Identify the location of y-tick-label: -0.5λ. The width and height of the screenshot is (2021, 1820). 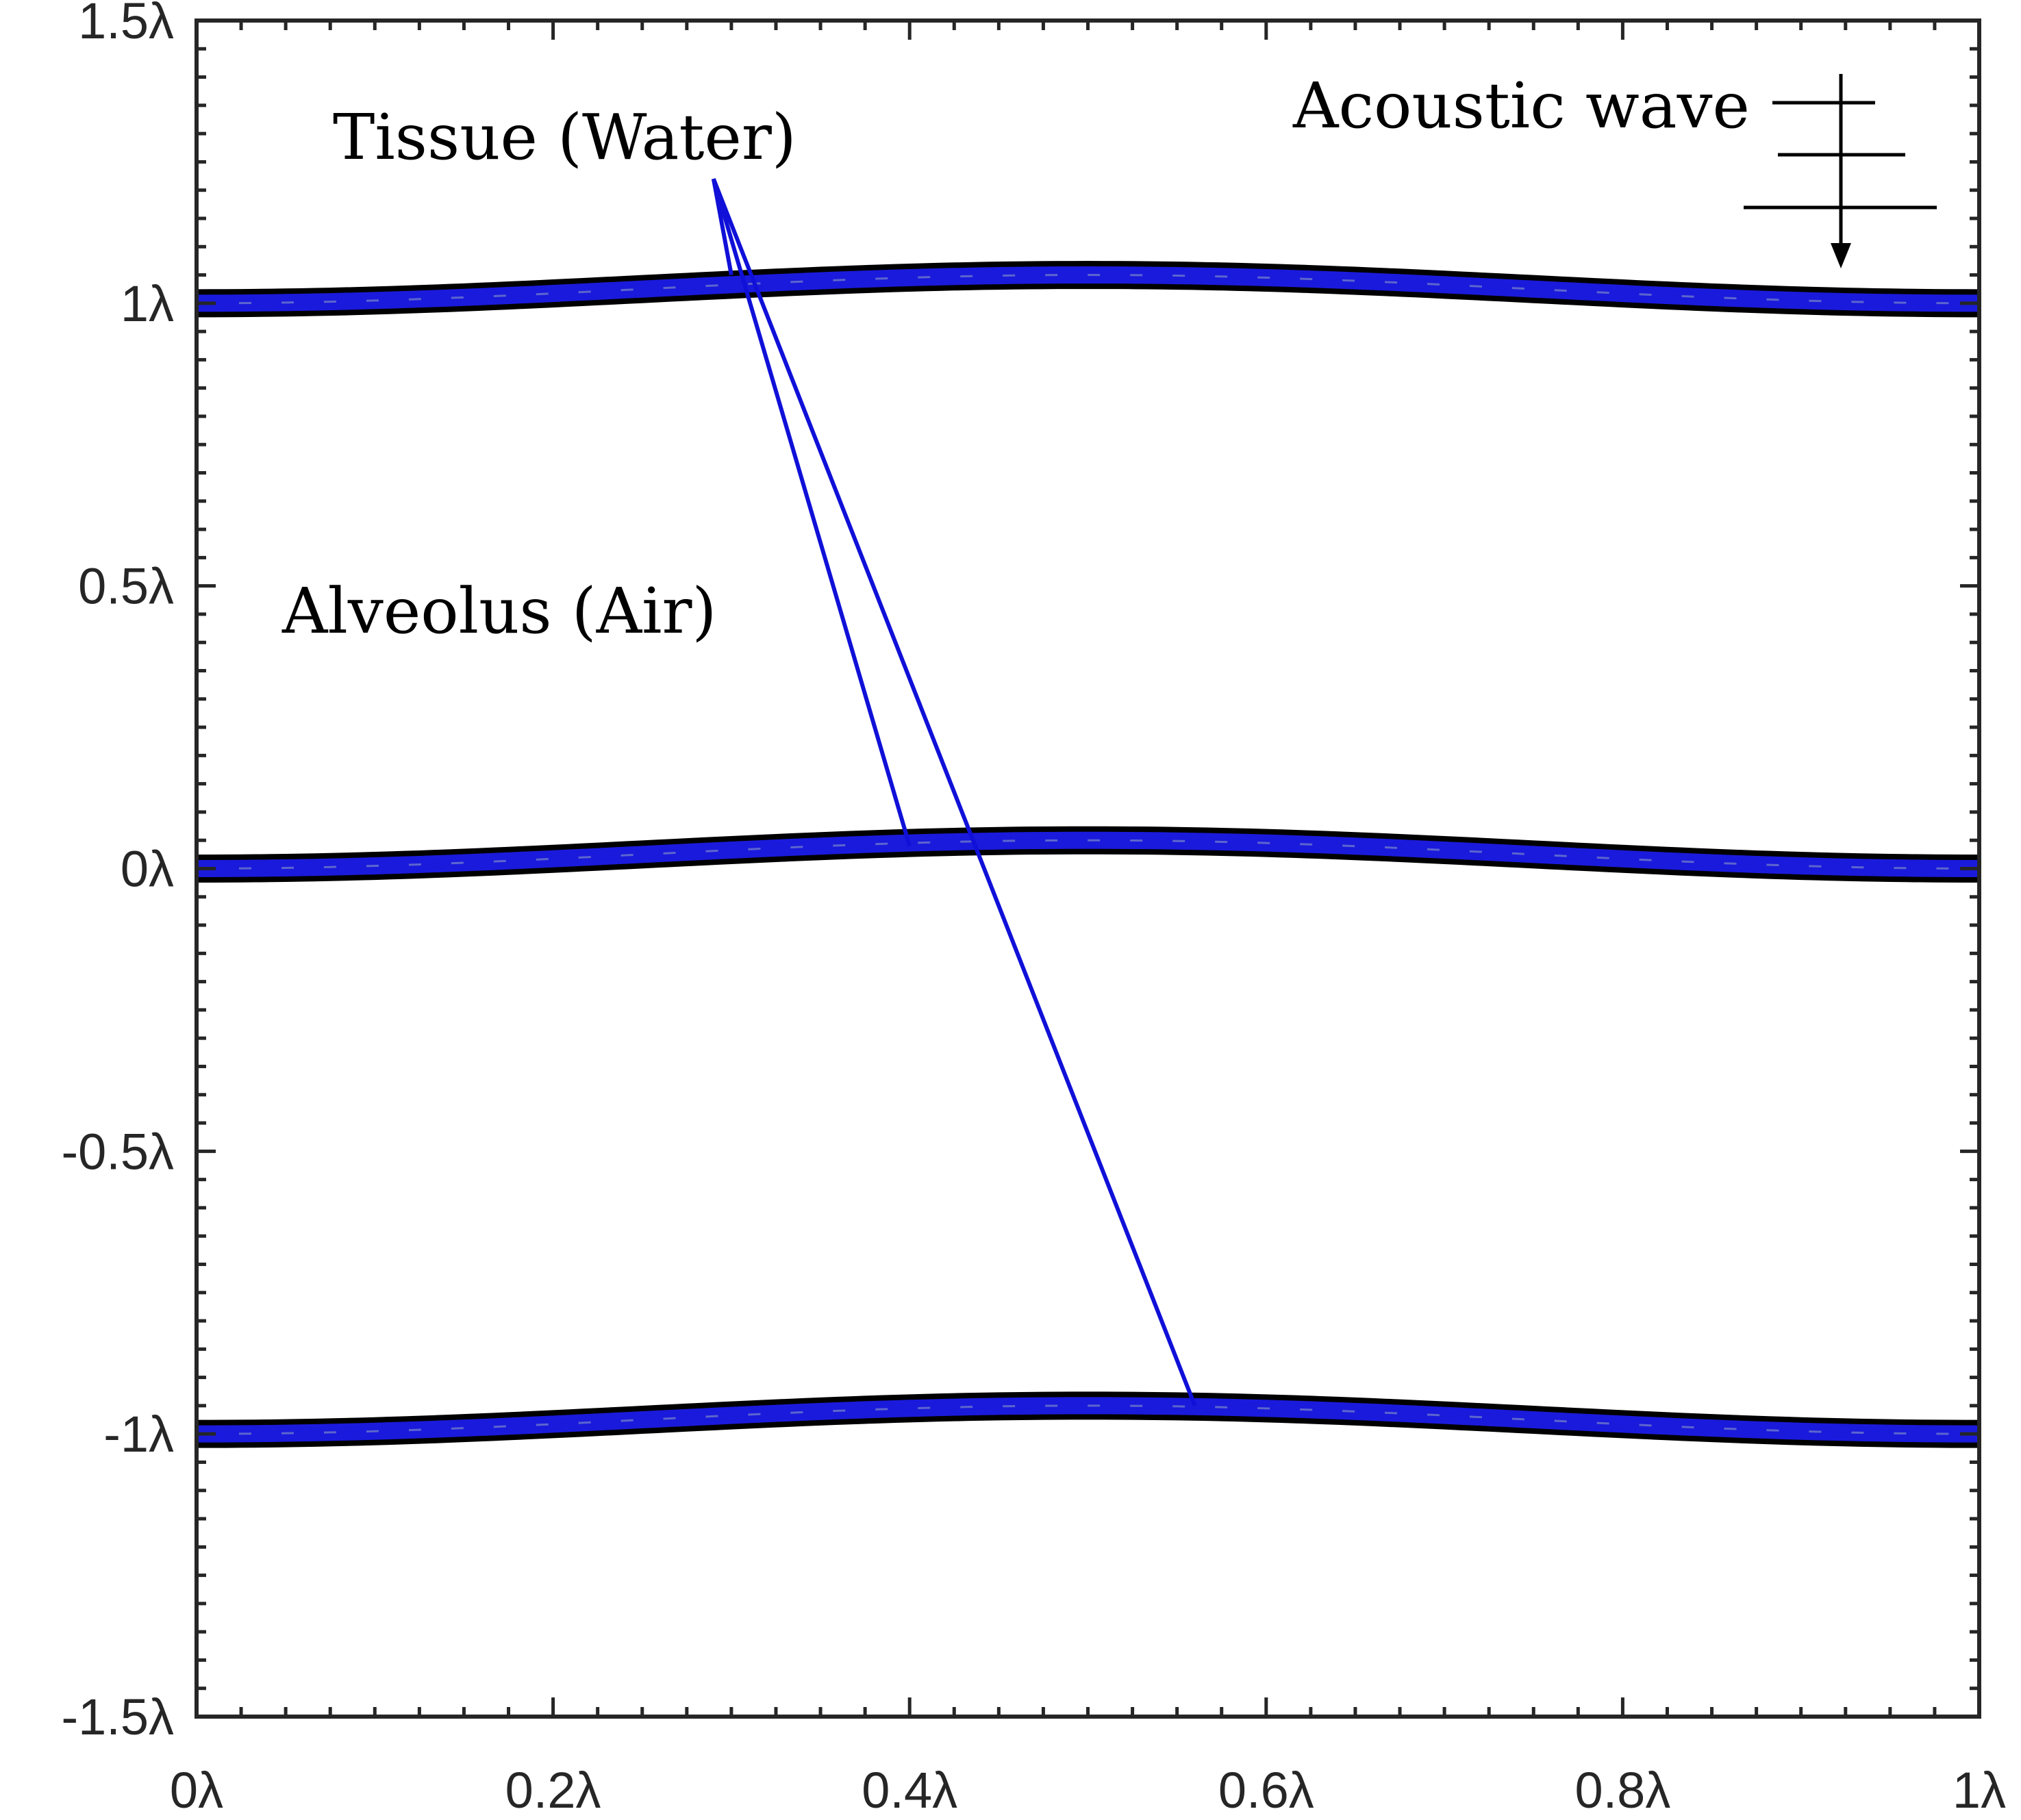
(117, 1151).